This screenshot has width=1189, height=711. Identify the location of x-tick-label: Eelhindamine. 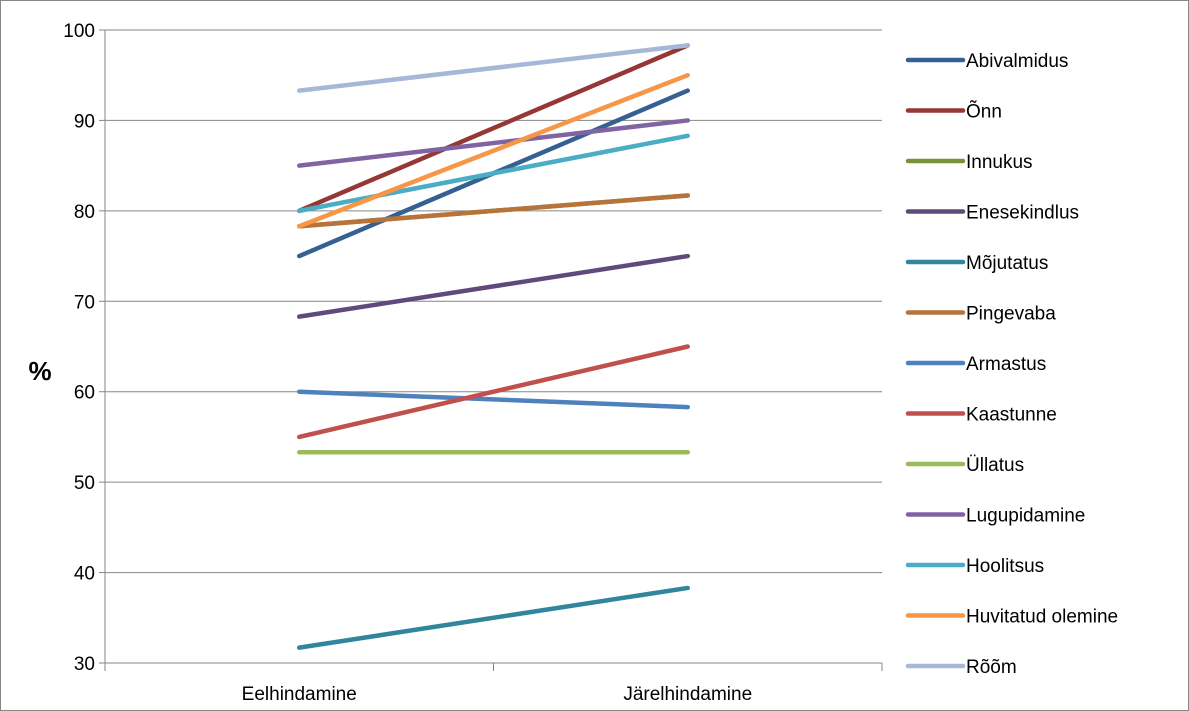
(299, 694).